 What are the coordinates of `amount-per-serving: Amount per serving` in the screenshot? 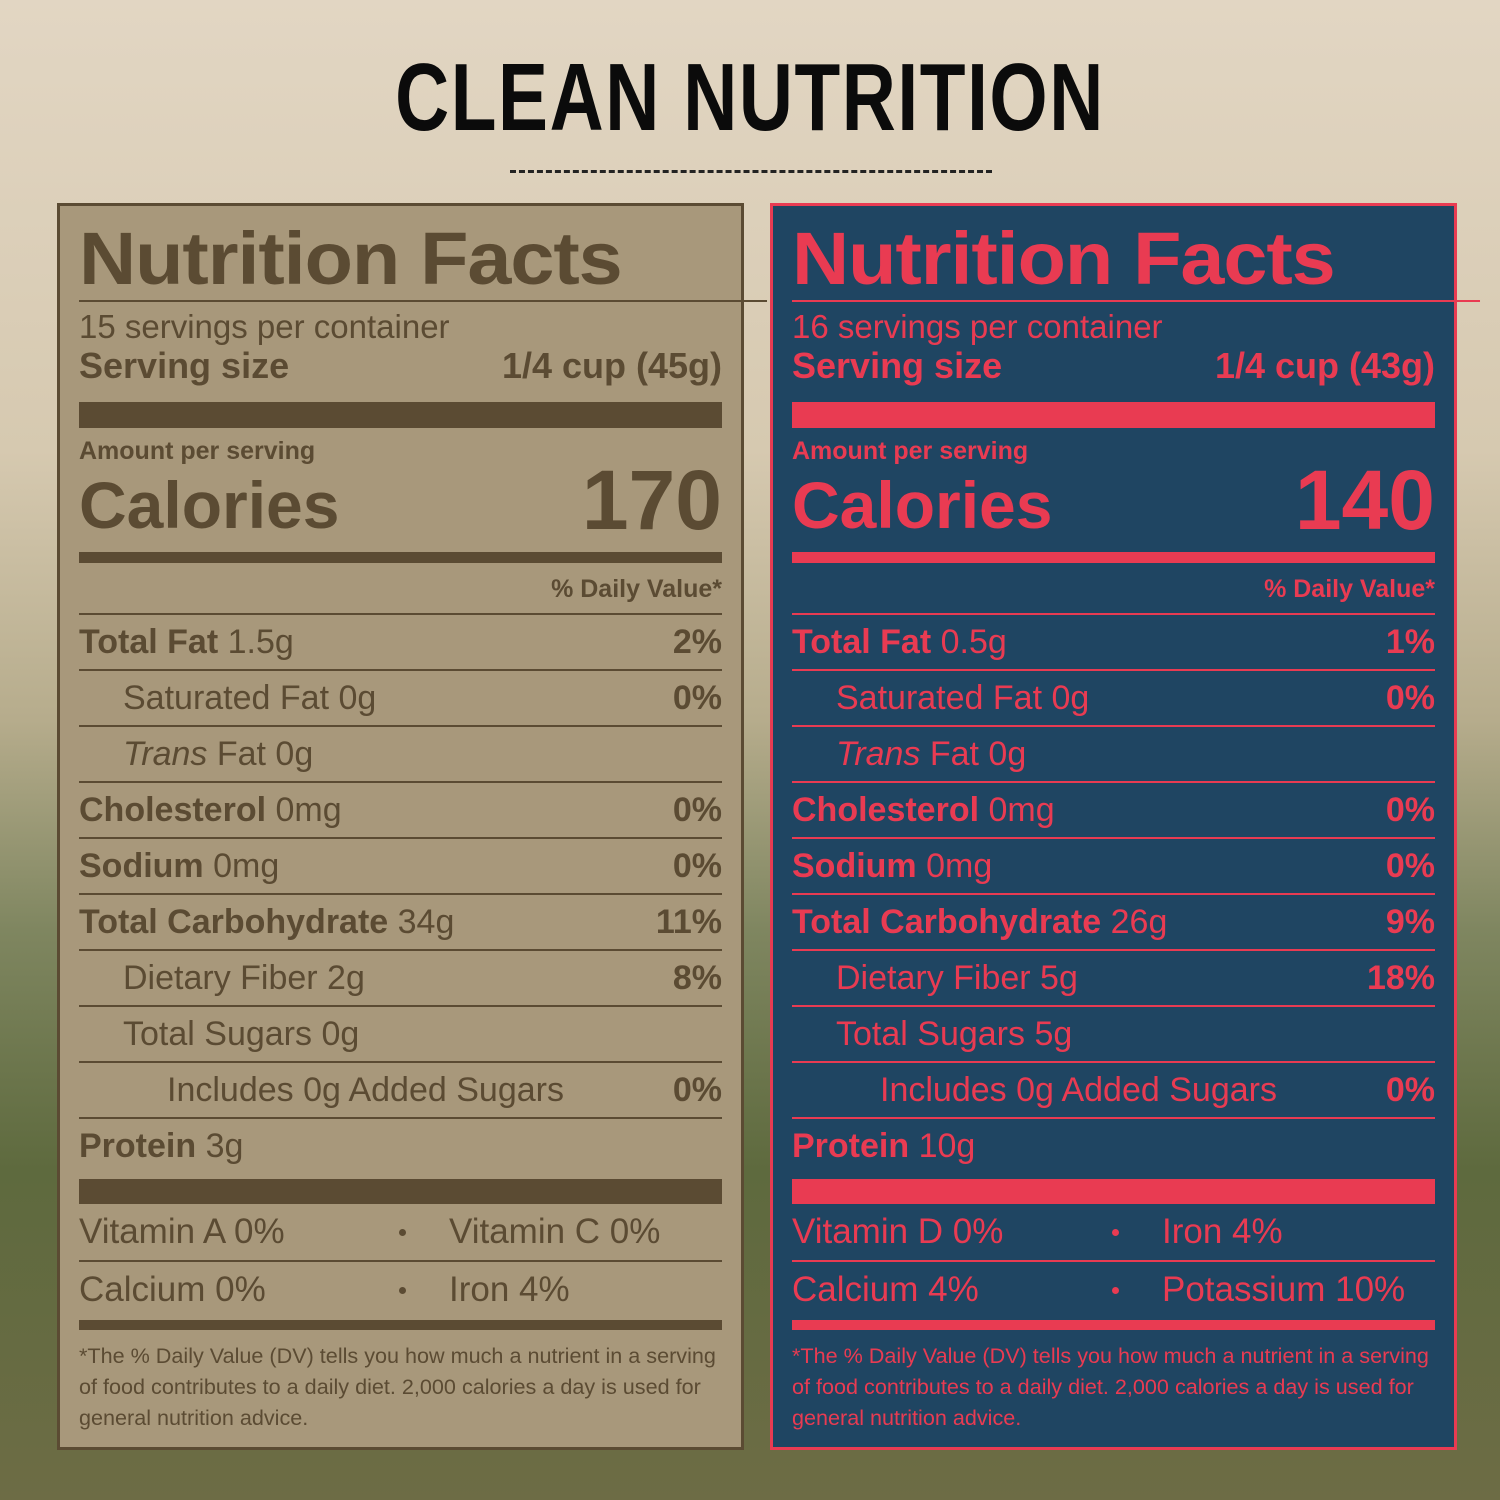 It's located at (197, 451).